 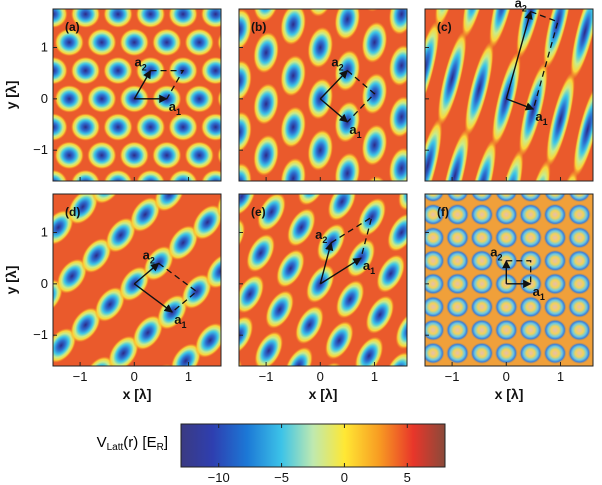 What do you see at coordinates (313, 445) in the screenshot?
I see `colorbar-gradient` at bounding box center [313, 445].